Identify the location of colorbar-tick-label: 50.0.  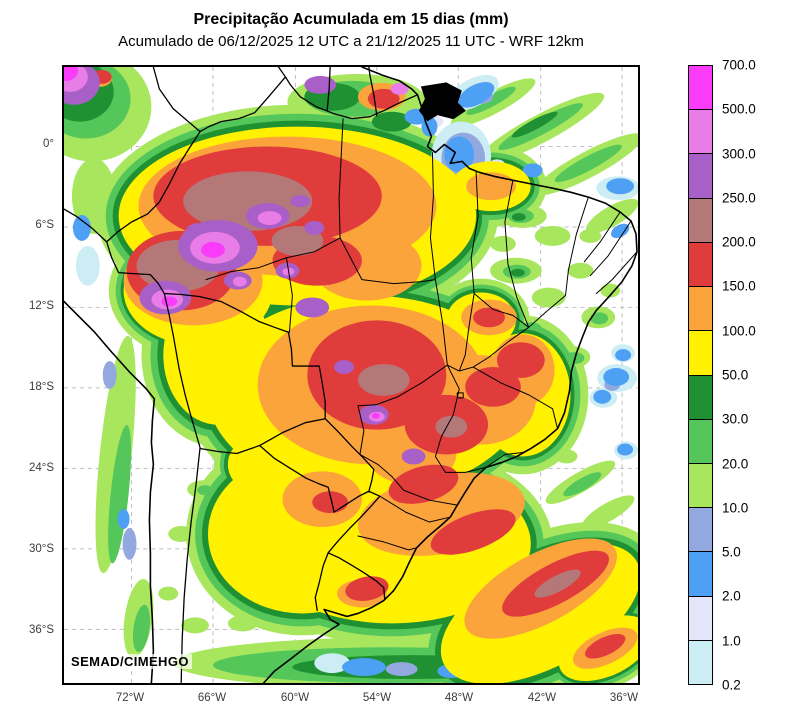
(735, 375).